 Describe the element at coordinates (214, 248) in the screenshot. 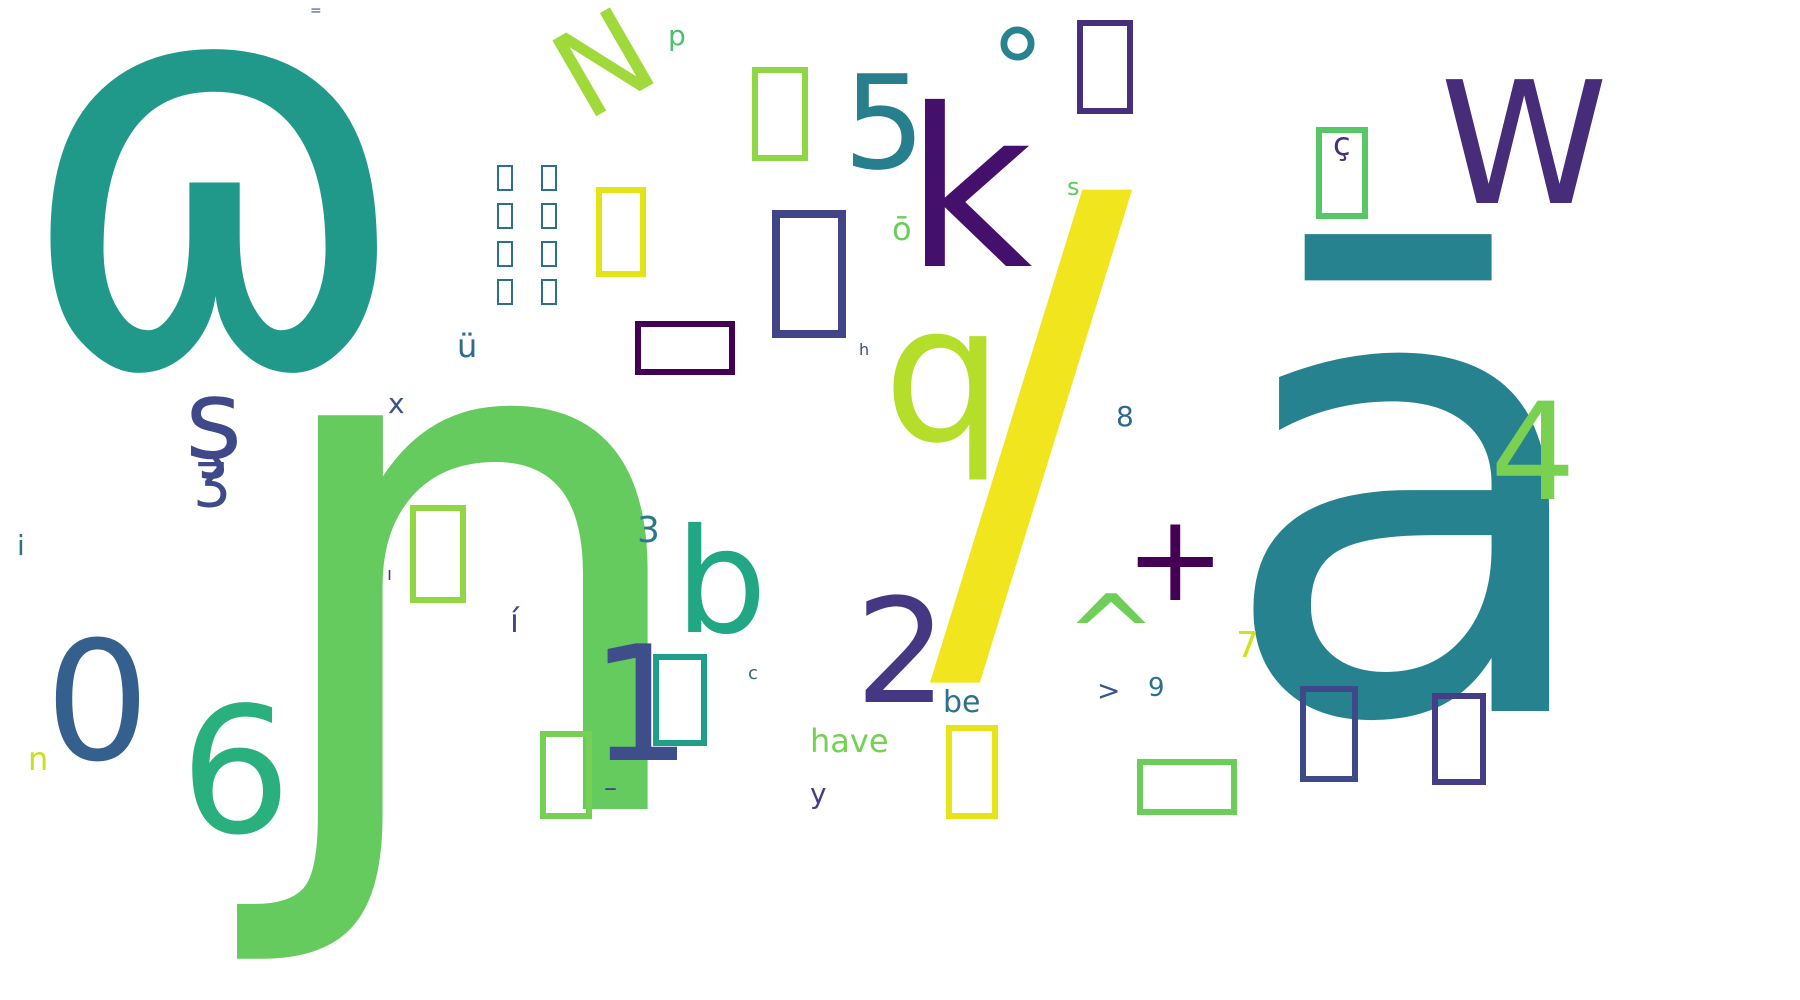

I see `word-omega: ɷ` at that location.